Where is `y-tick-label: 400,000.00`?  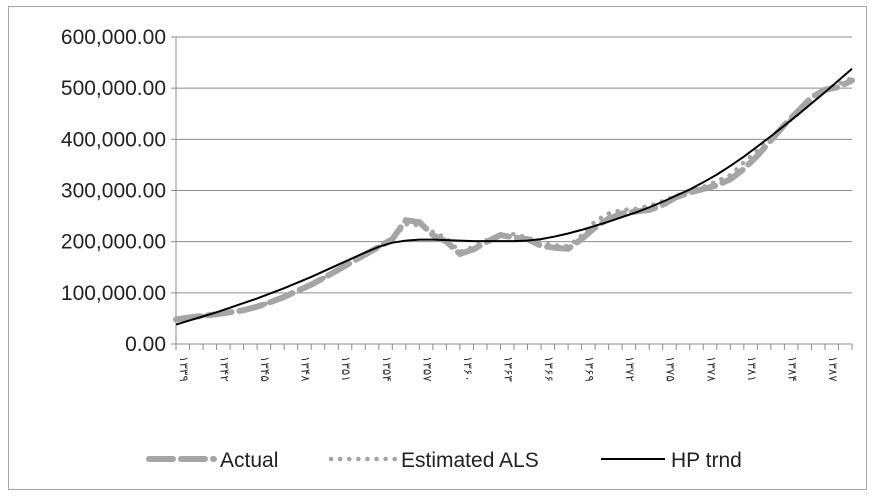 y-tick-label: 400,000.00 is located at coordinates (113, 139).